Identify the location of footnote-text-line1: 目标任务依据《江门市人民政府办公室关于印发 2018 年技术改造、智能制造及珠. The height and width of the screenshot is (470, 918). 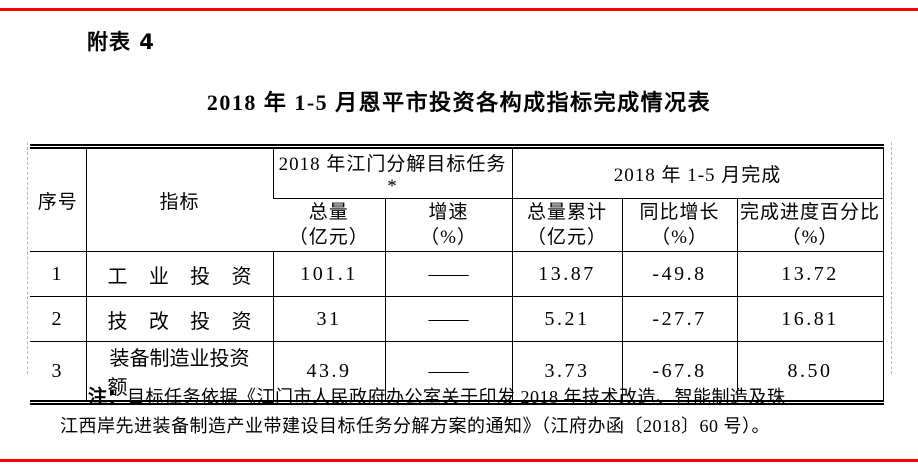
(456, 397).